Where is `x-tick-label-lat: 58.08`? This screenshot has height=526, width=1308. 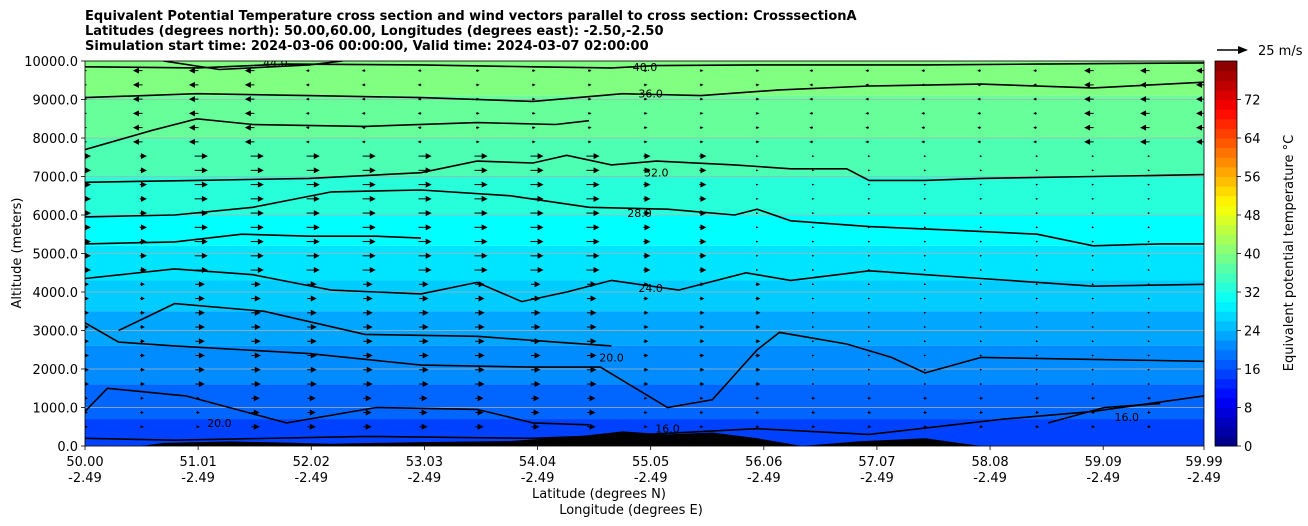
x-tick-label-lat: 58.08 is located at coordinates (989, 462).